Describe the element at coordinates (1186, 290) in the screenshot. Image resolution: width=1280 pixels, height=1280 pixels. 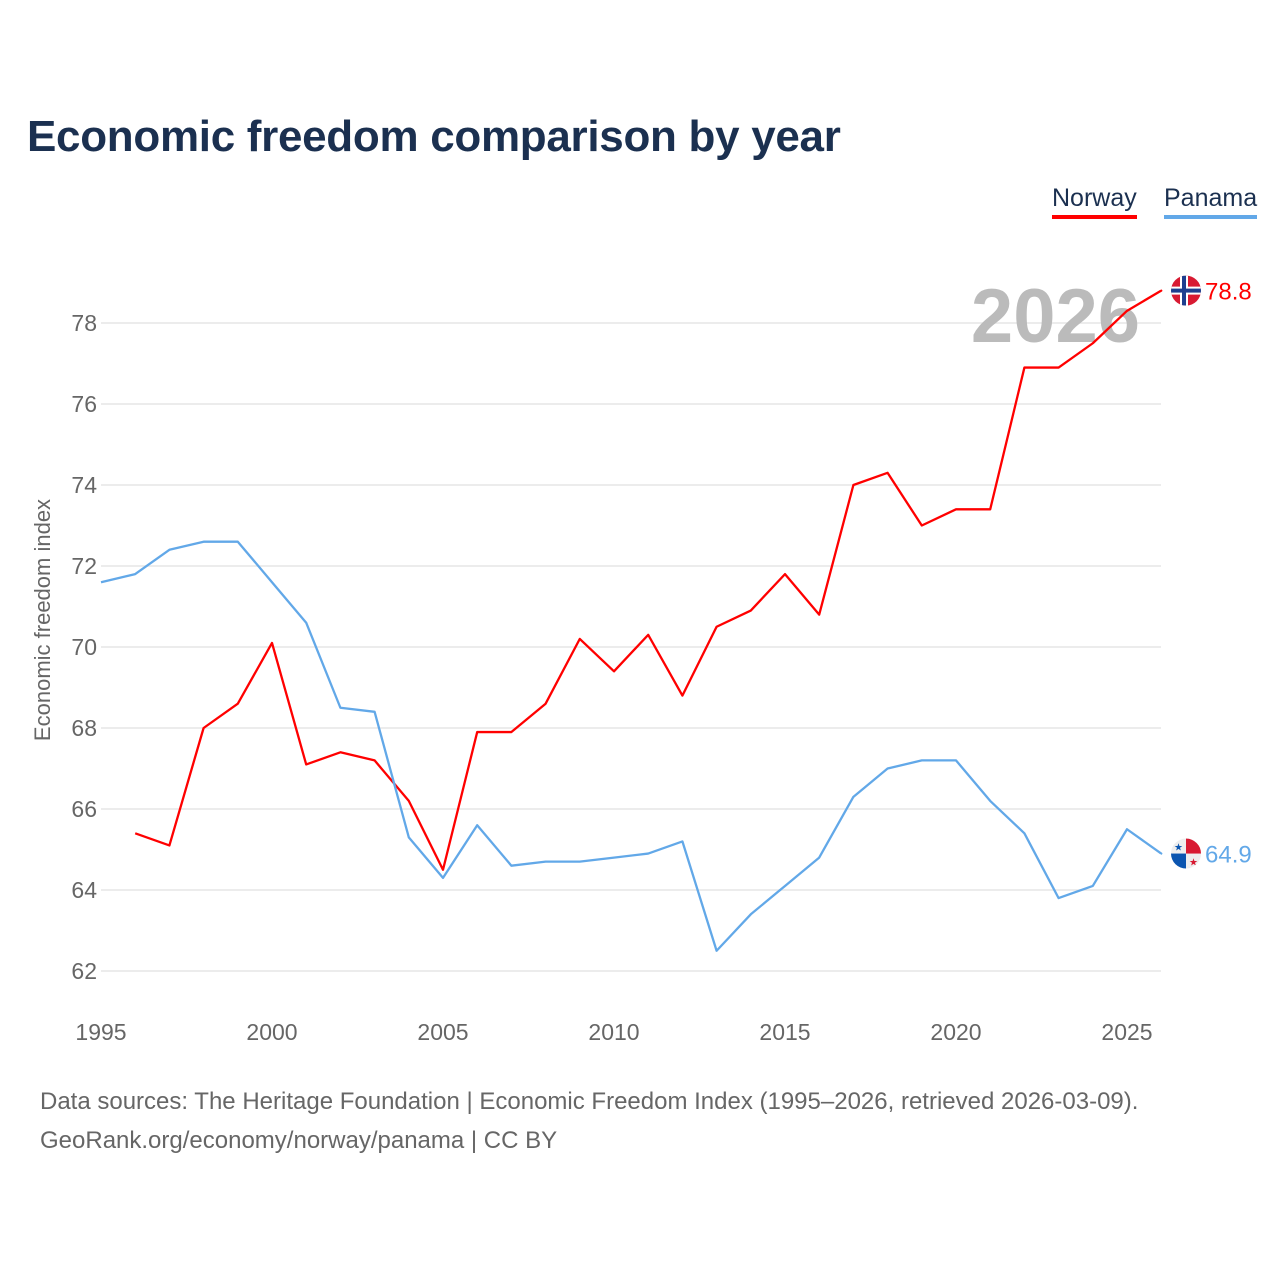
I see `norway-flag-icon` at that location.